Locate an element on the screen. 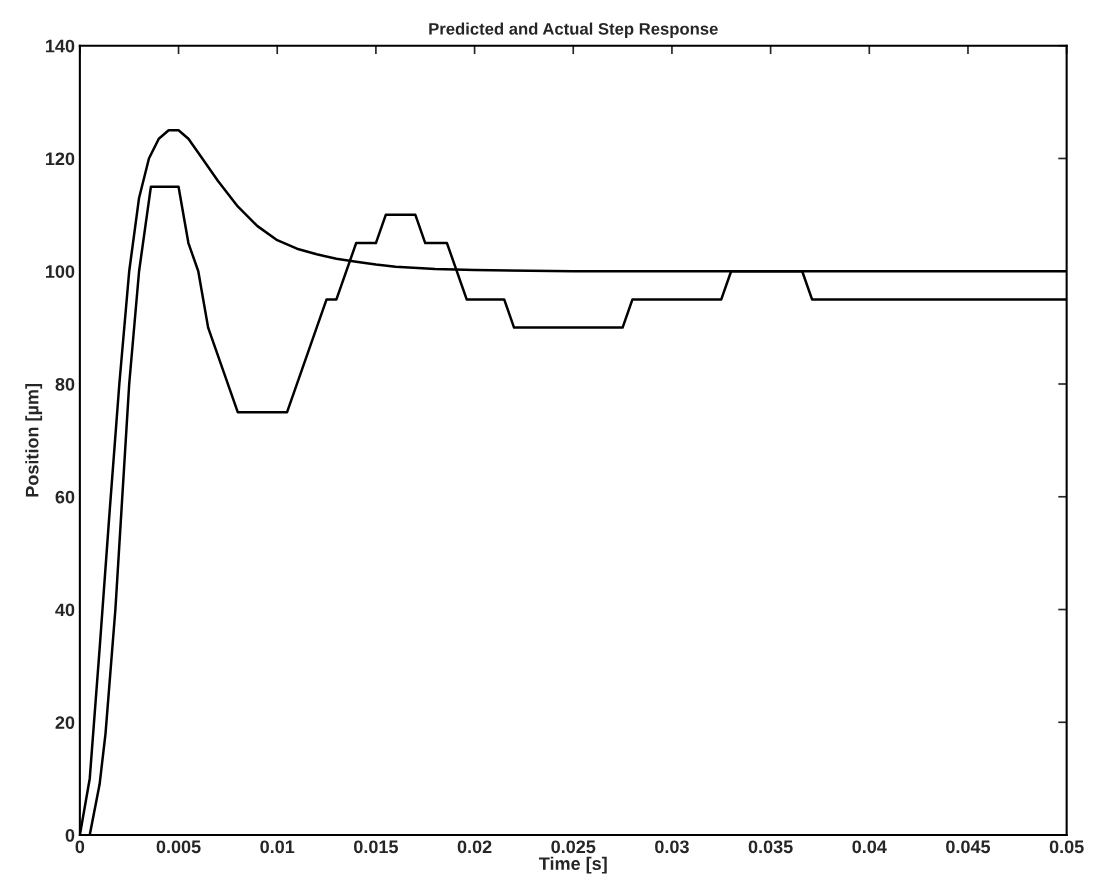 Image resolution: width=1094 pixels, height=879 pixels. x-tick-label: 0.01 is located at coordinates (277, 847).